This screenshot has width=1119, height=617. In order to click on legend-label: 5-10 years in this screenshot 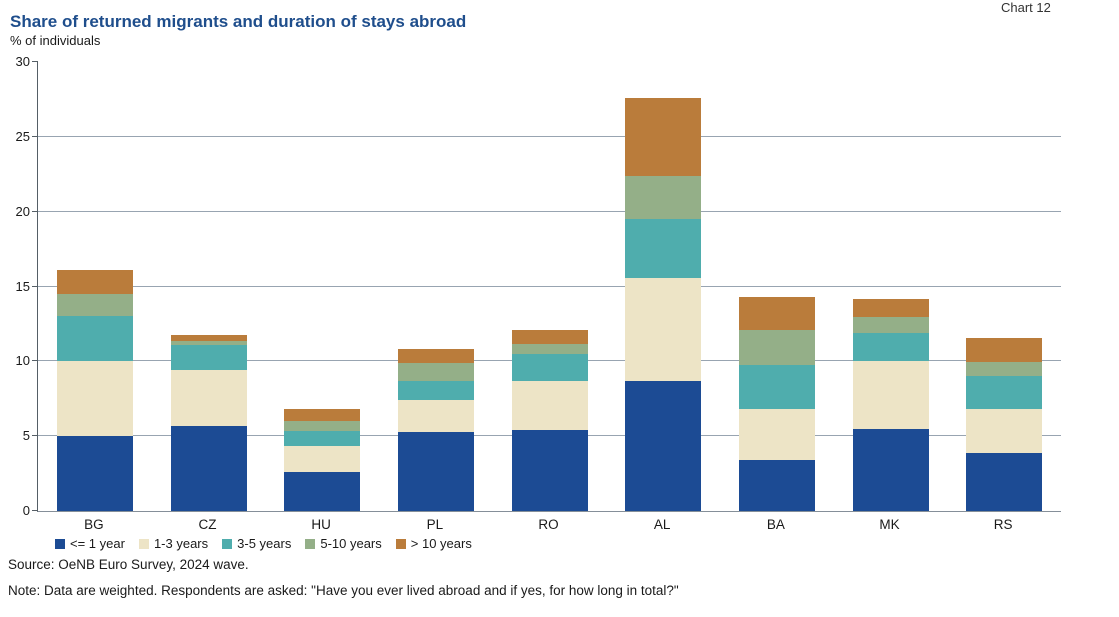, I will do `click(351, 543)`.